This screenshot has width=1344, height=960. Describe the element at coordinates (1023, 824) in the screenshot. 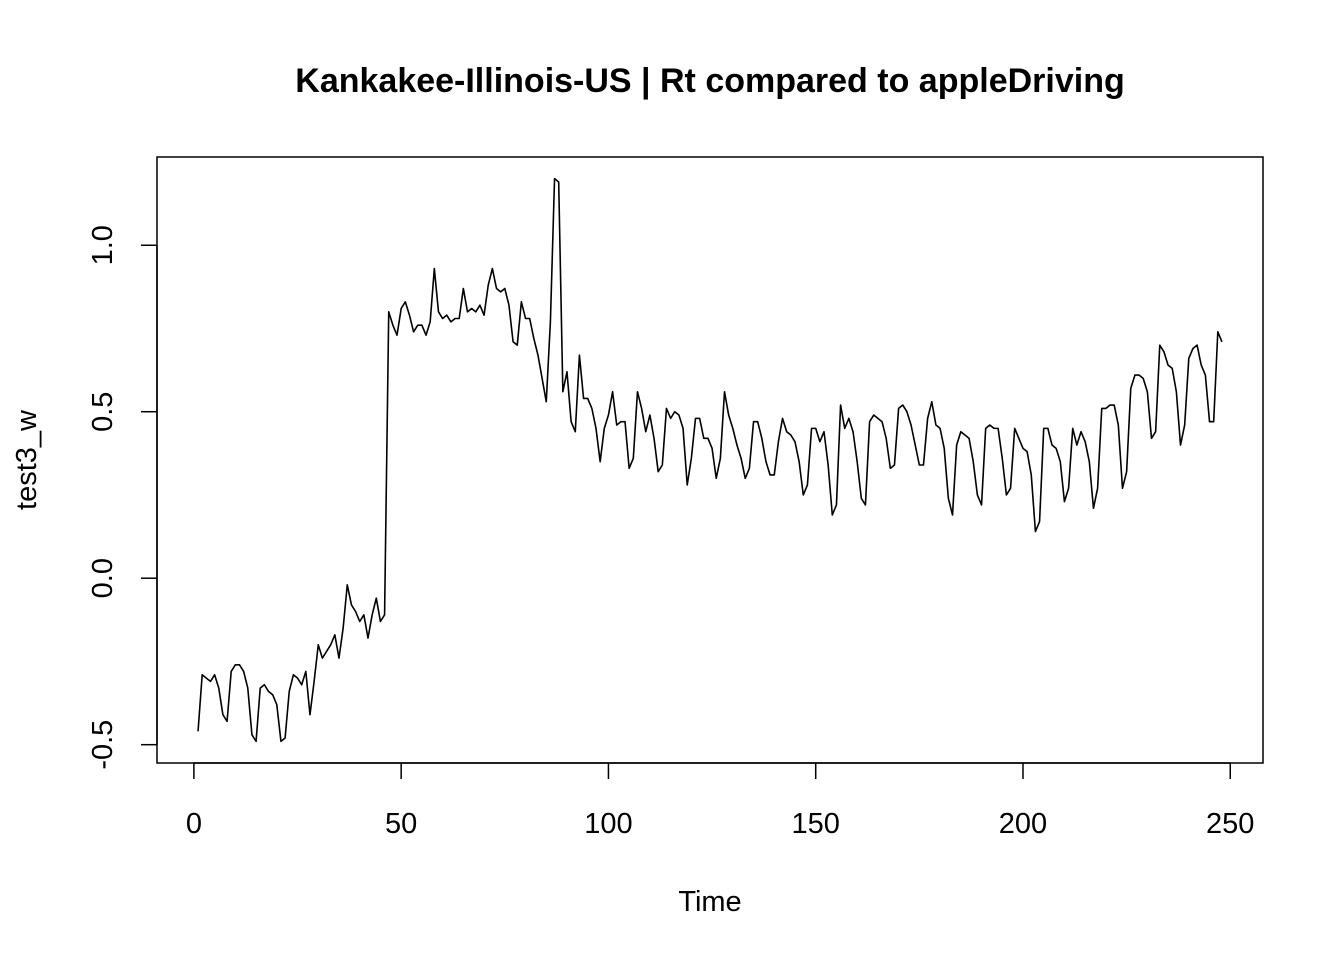

I see `x-tick-label: 200` at that location.